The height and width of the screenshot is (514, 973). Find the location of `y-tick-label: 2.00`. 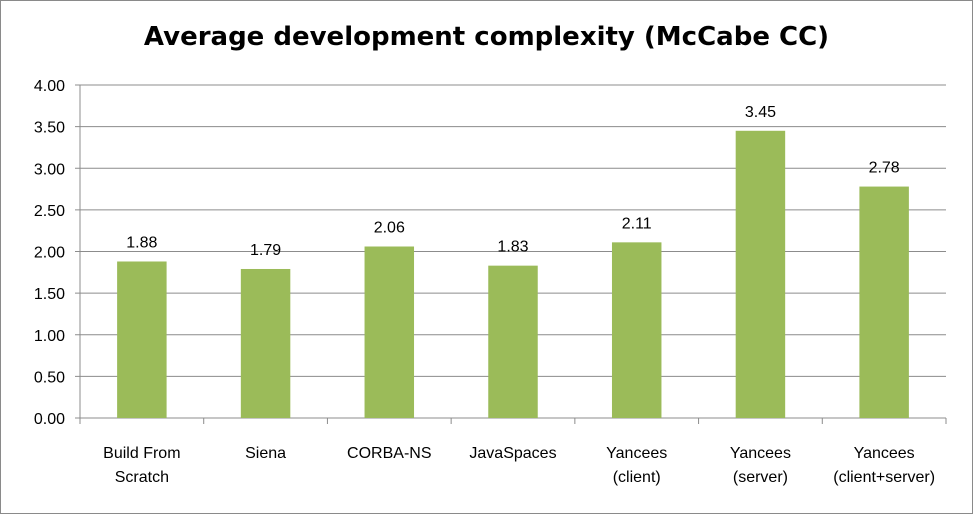

y-tick-label: 2.00 is located at coordinates (49, 253).